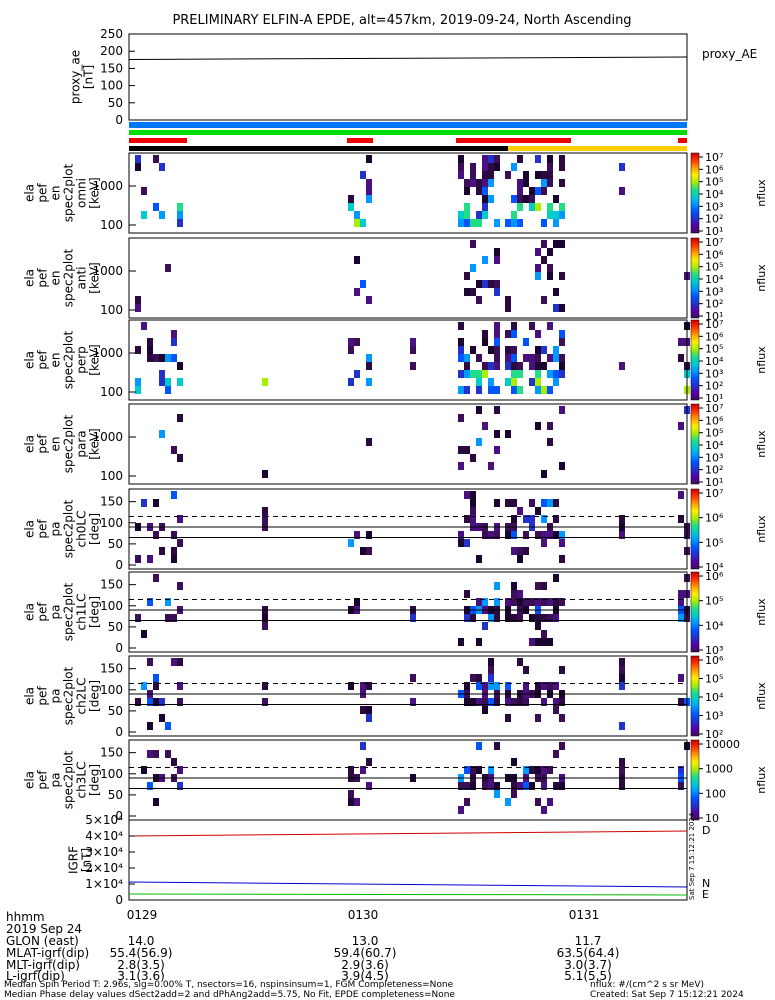  Describe the element at coordinates (722, 744) in the screenshot. I see `colorbar-tick-label: 10000` at that location.